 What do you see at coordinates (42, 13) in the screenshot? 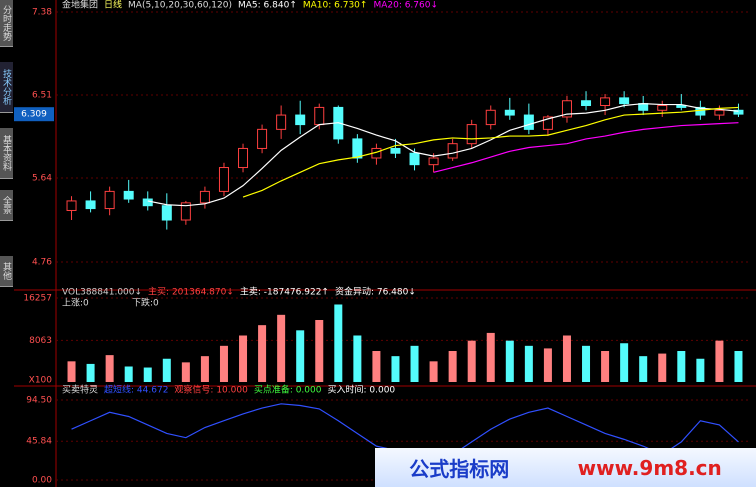
I see `y-tick-label: 7.38` at bounding box center [42, 13].